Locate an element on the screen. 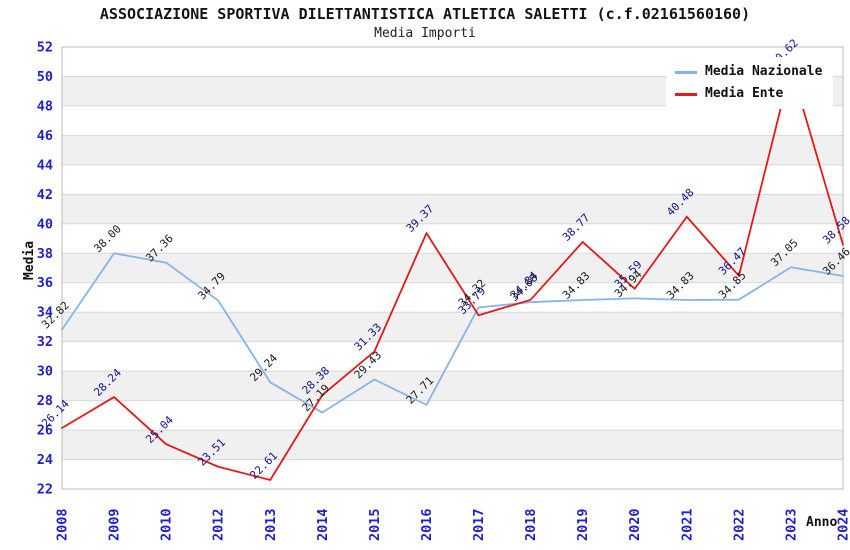  x-tick-label: 2010 is located at coordinates (167, 524).